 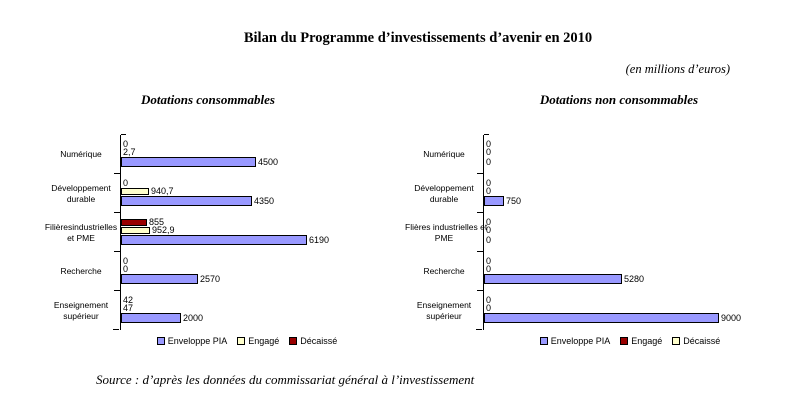 I want to click on value-label-enveloppe-pia: 9000, so click(x=731, y=317).